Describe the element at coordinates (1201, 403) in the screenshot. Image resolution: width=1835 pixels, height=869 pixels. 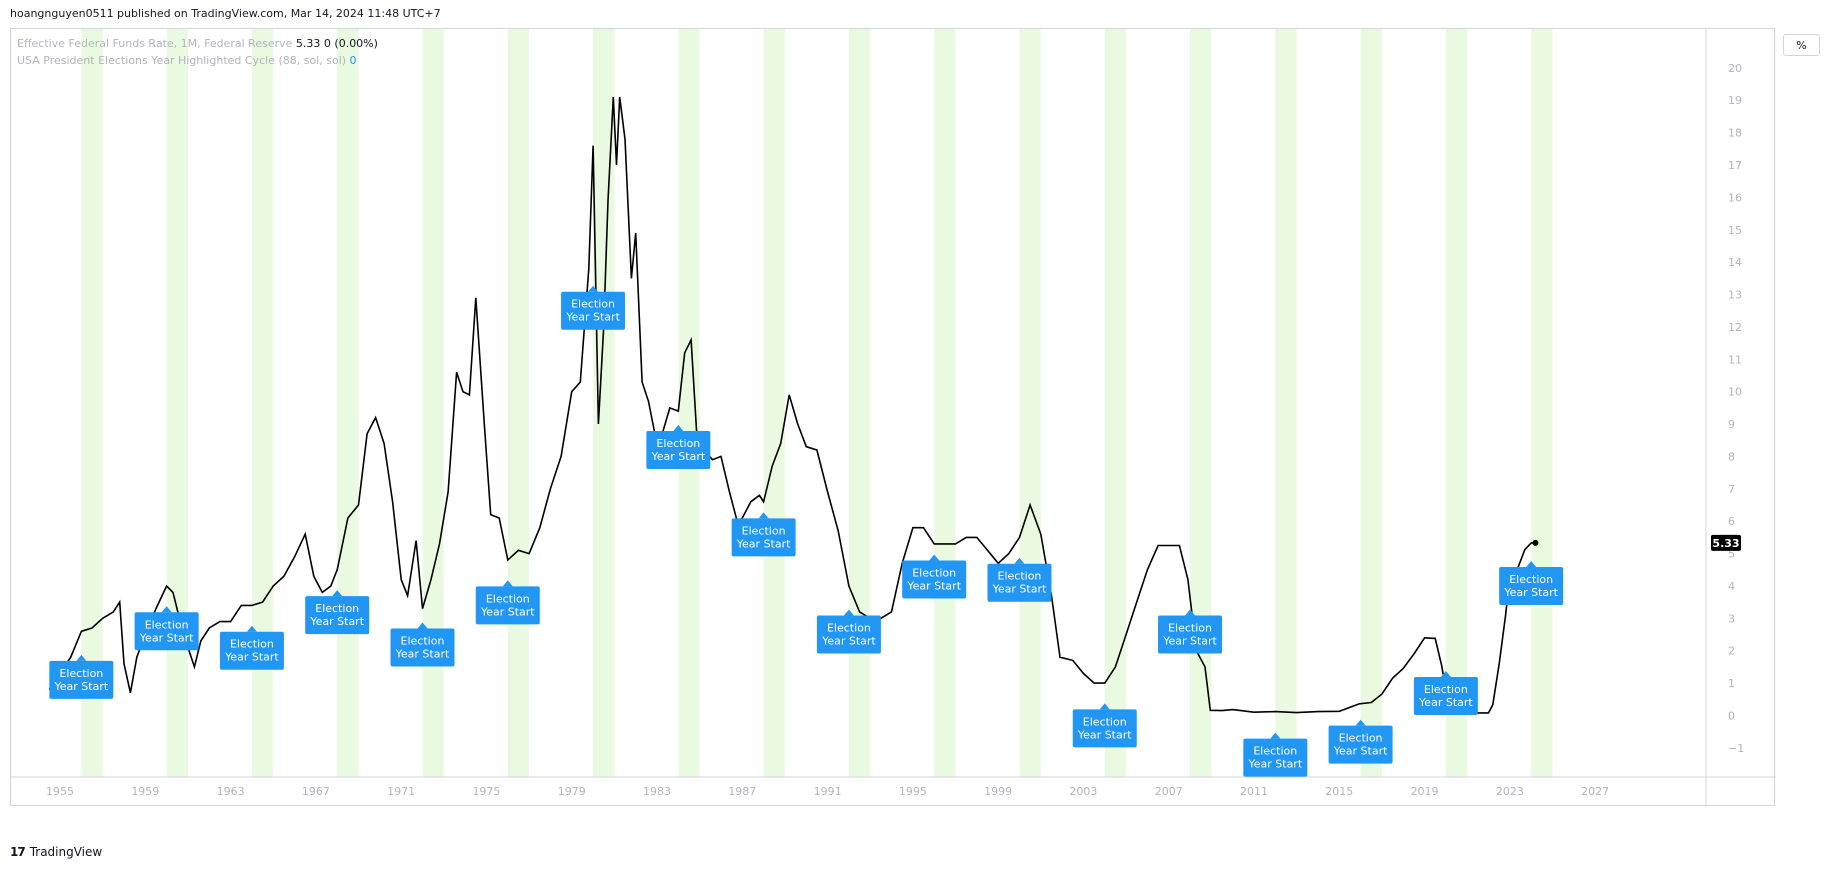
I see `election-band-2008` at that location.